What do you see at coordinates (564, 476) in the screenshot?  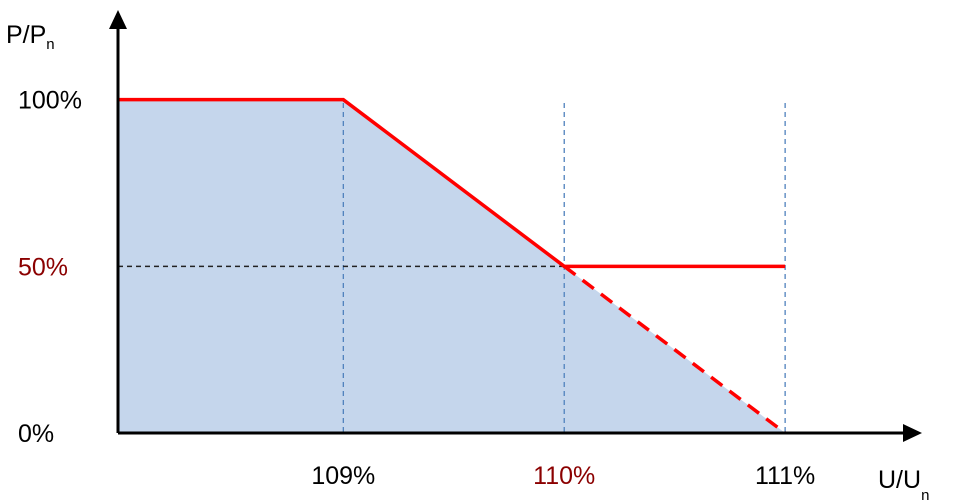 I see `x-tick-label-2: 110%` at bounding box center [564, 476].